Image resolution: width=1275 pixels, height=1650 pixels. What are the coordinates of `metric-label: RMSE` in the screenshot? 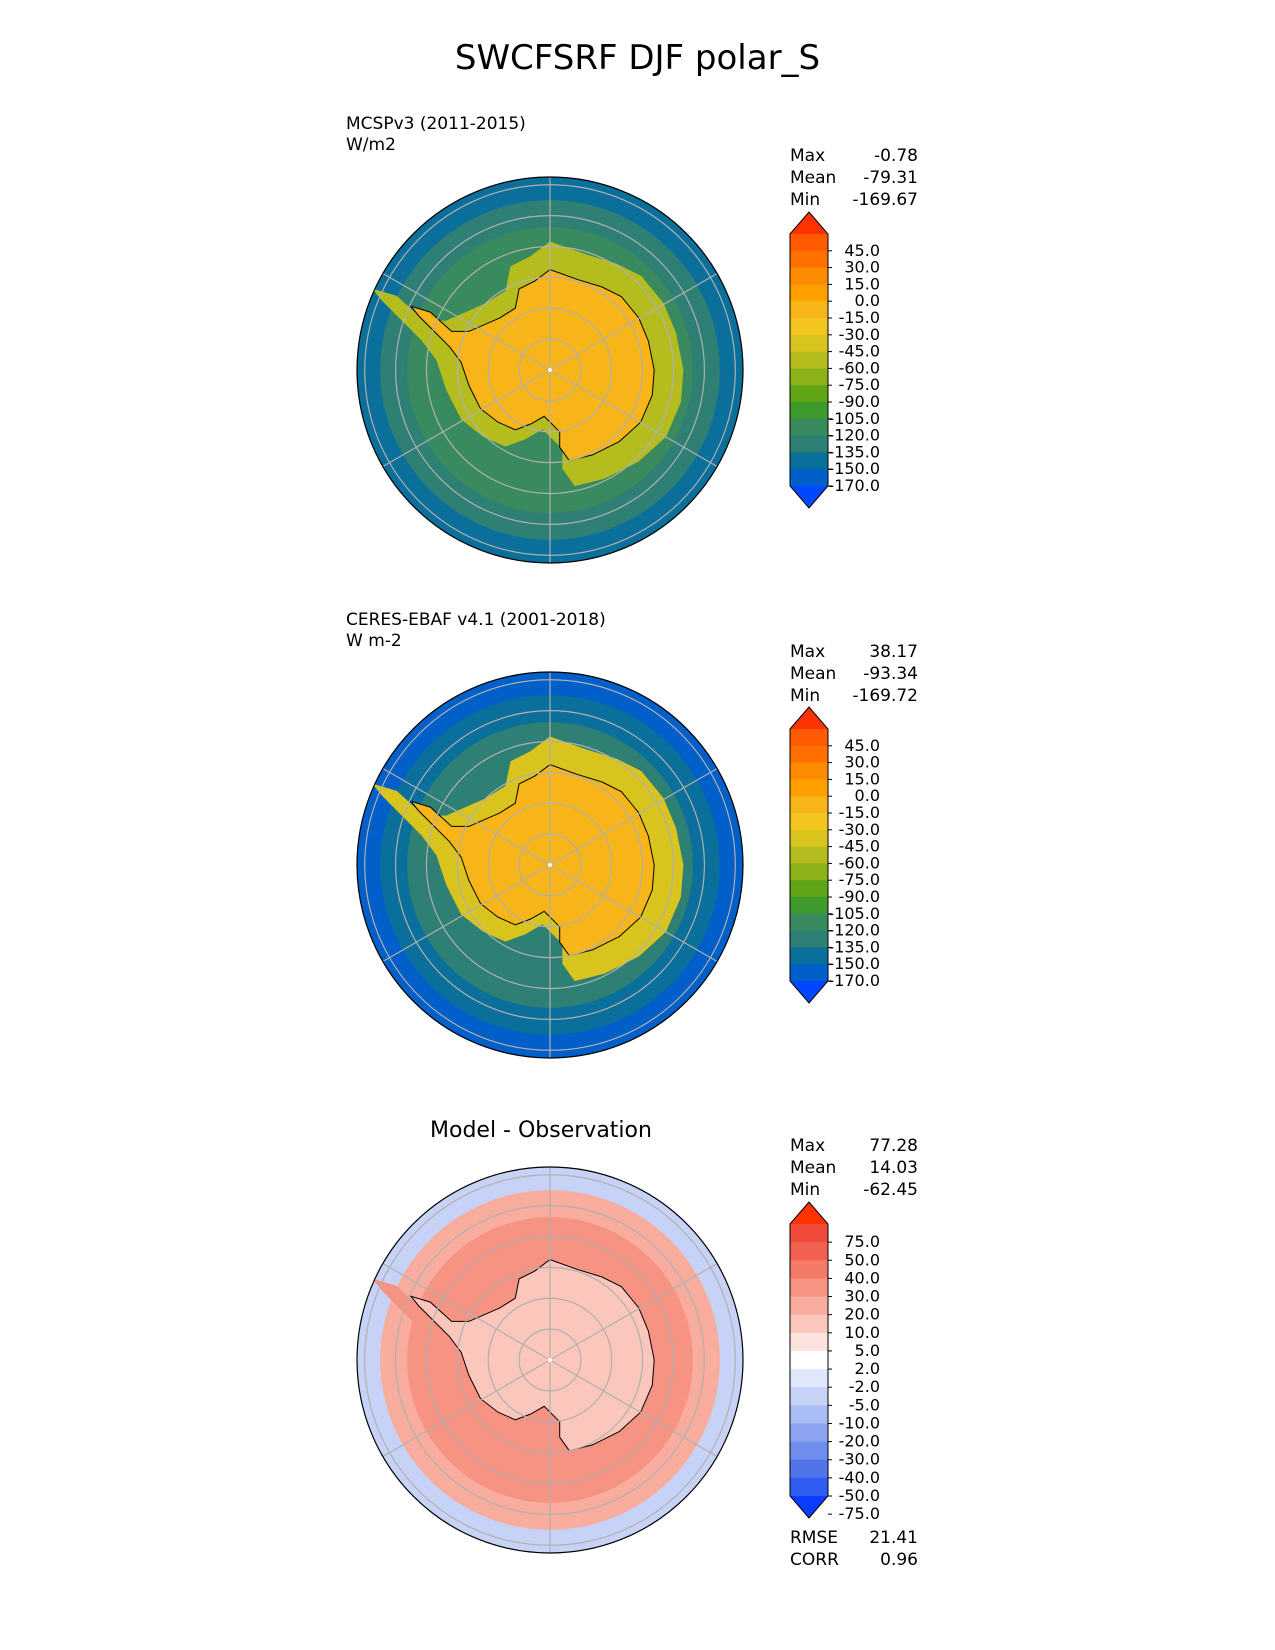 It's located at (814, 1538).